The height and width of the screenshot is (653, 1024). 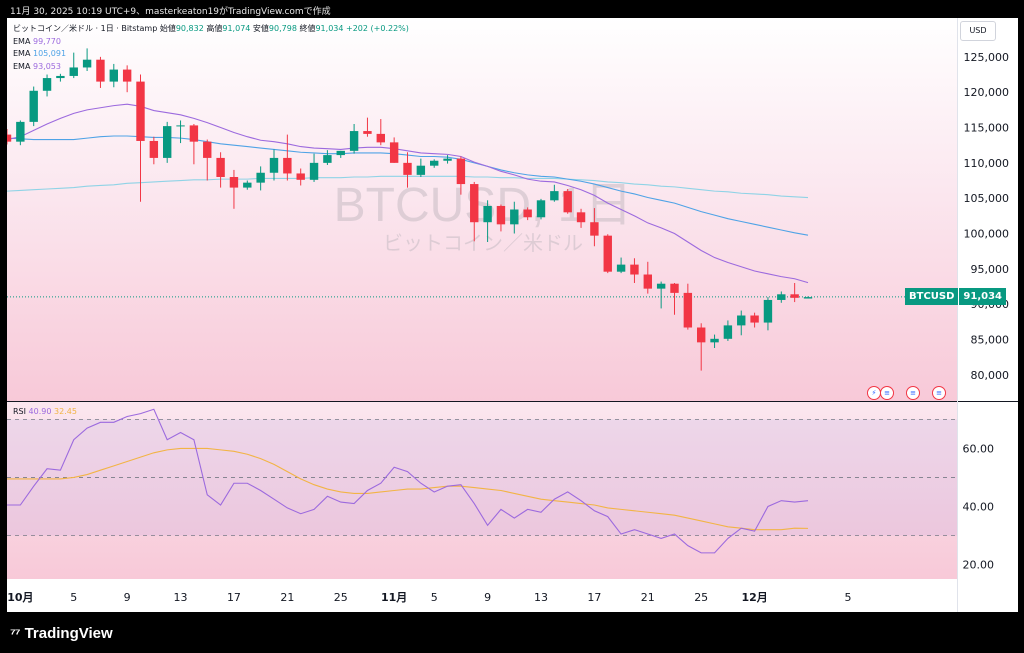 What do you see at coordinates (987, 198) in the screenshot?
I see `price-tick-label: 105,000` at bounding box center [987, 198].